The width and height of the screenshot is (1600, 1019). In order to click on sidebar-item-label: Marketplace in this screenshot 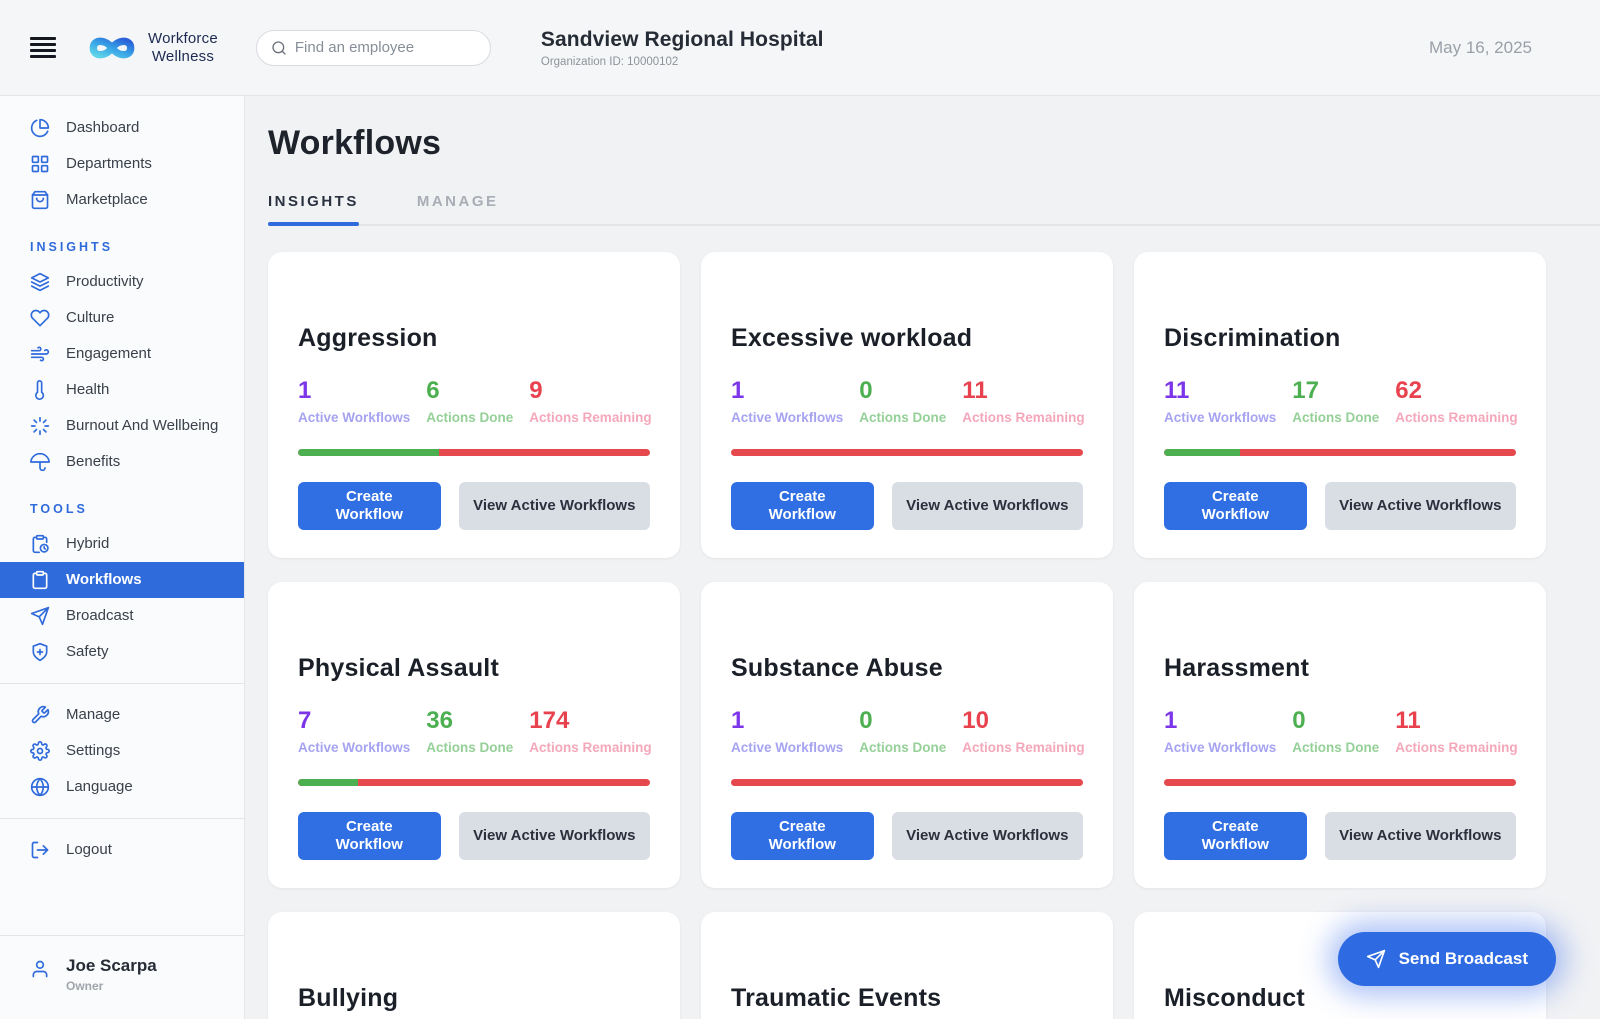, I will do `click(107, 199)`.